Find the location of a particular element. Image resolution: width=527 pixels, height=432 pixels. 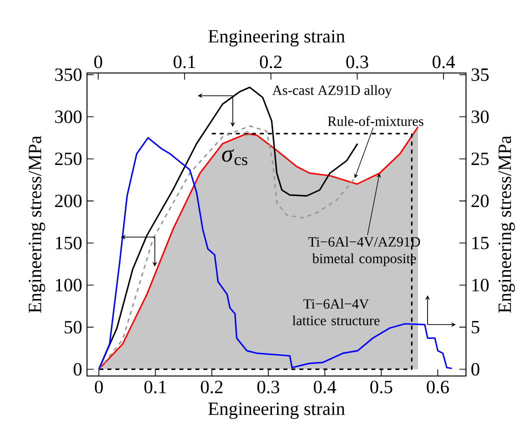

y2-tick-label: 30 is located at coordinates (480, 117).